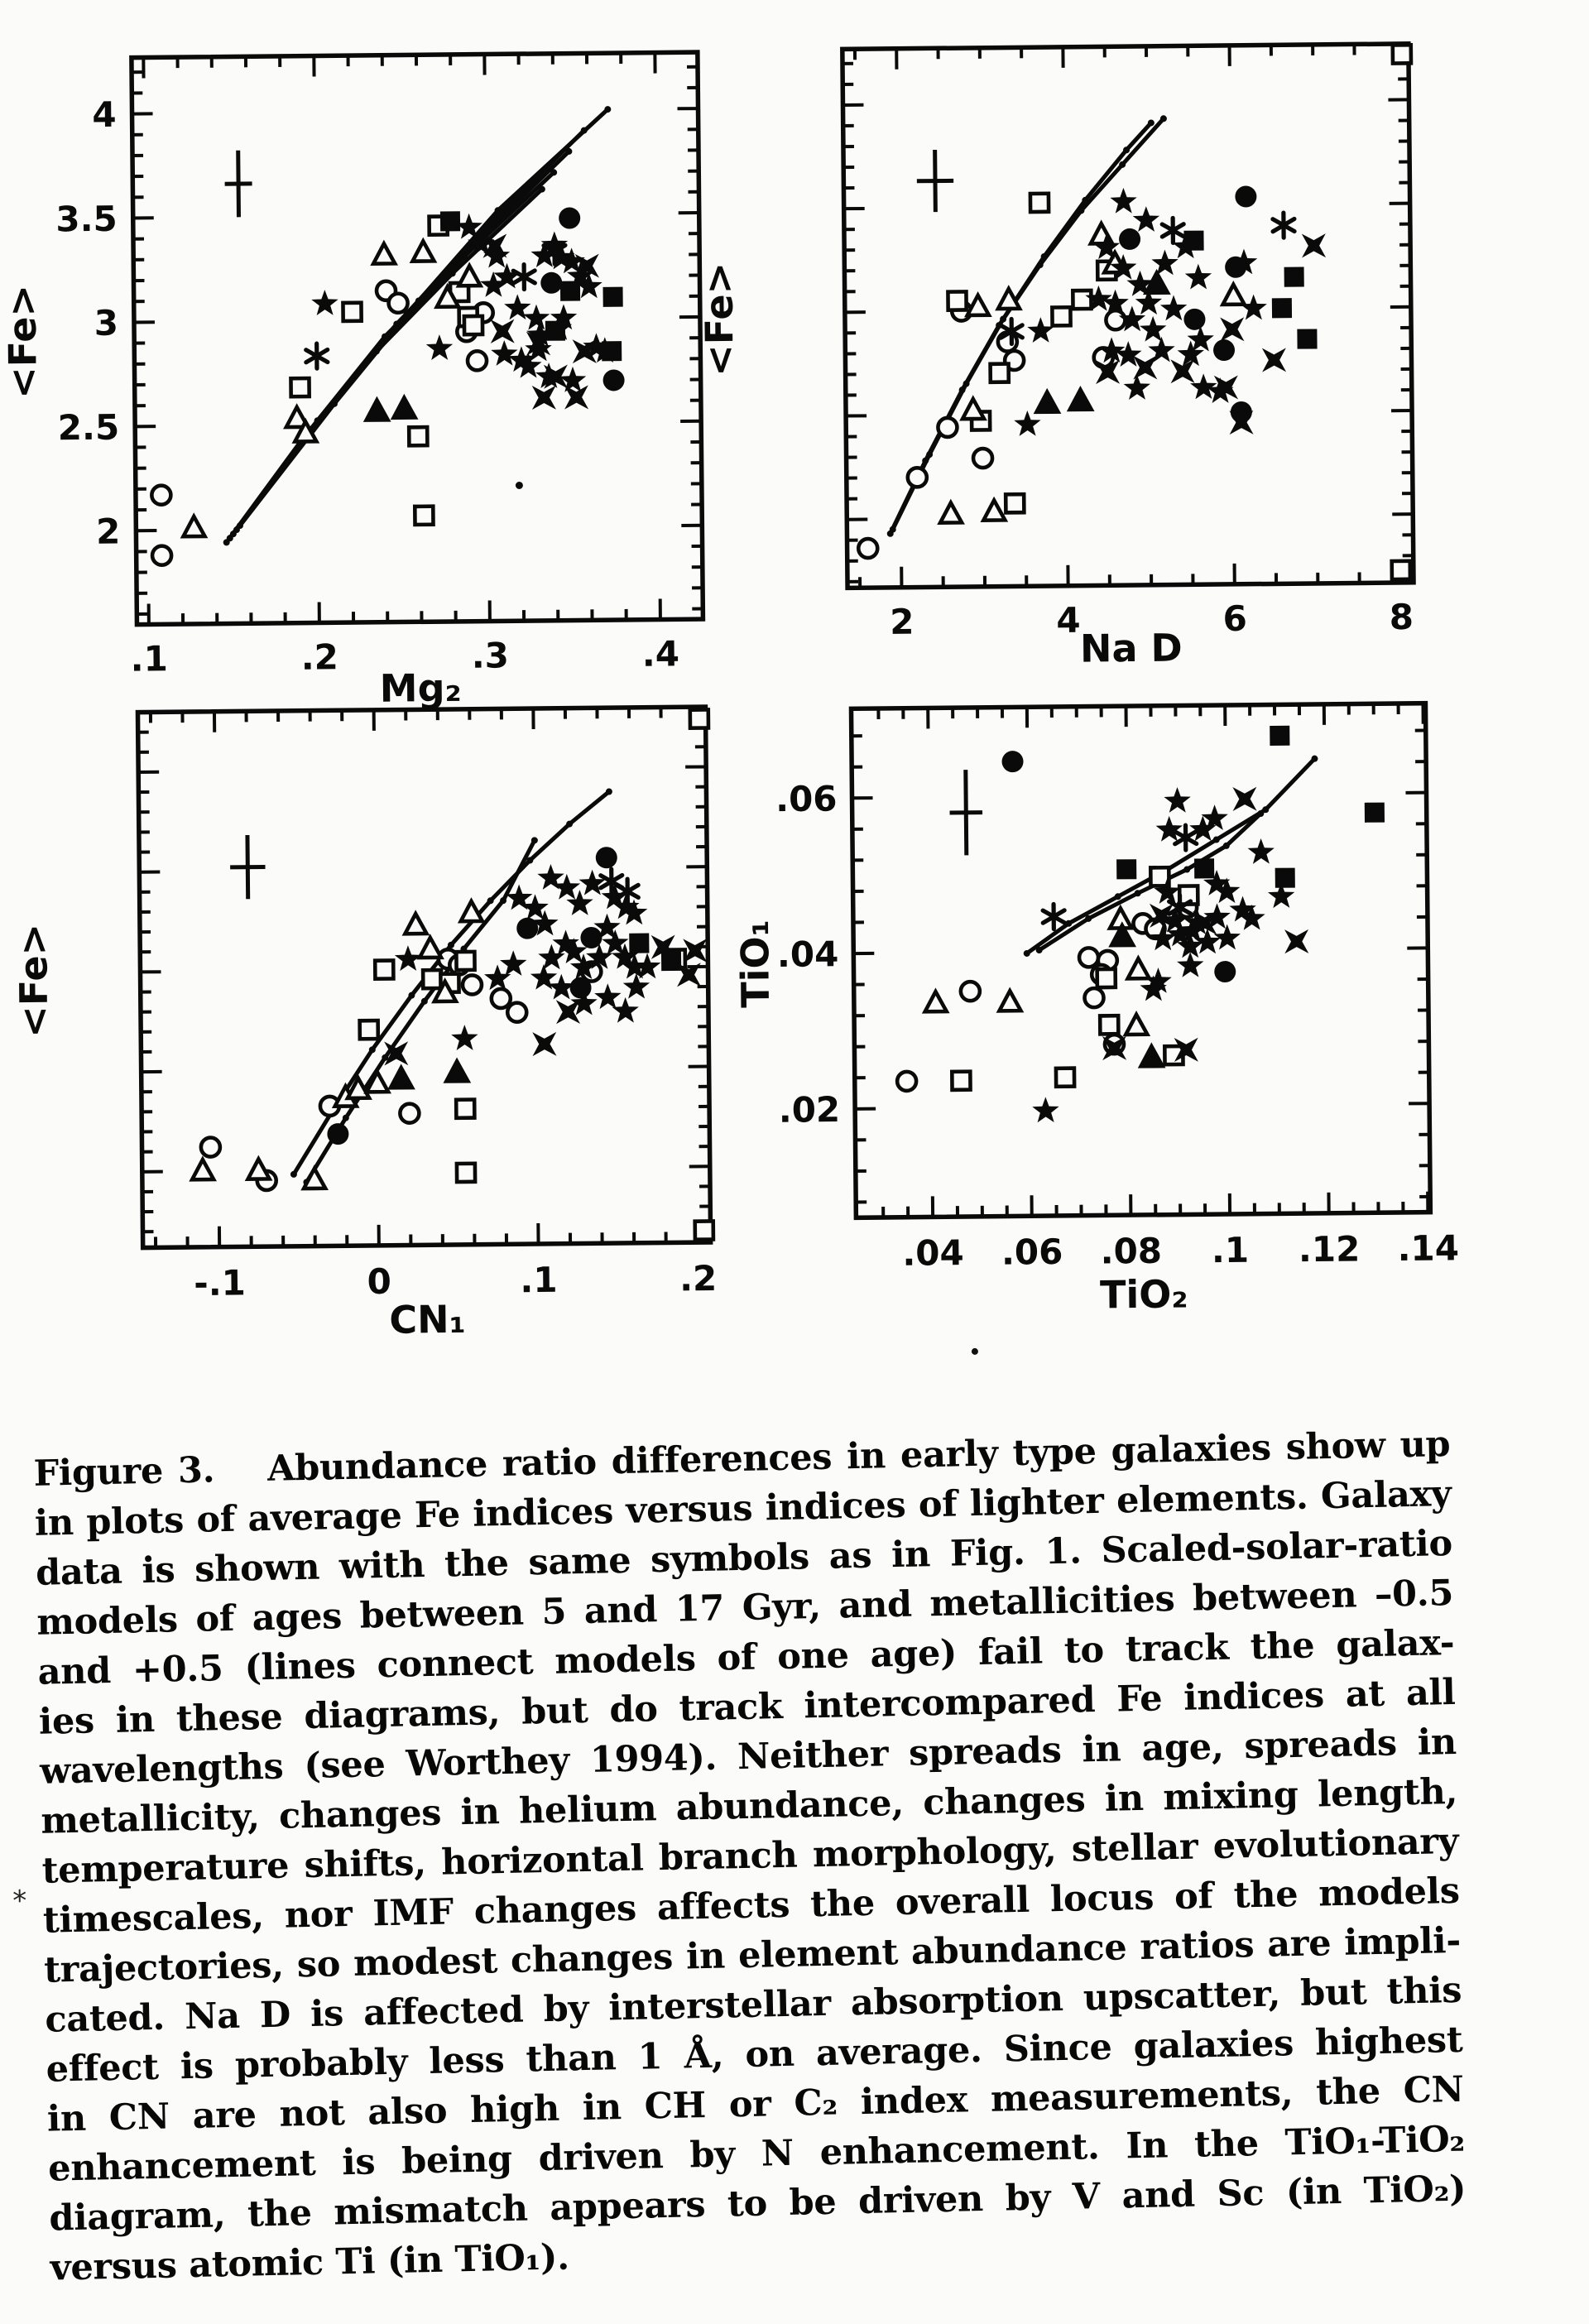  What do you see at coordinates (319, 656) in the screenshot?
I see `x-tick-label: .2` at bounding box center [319, 656].